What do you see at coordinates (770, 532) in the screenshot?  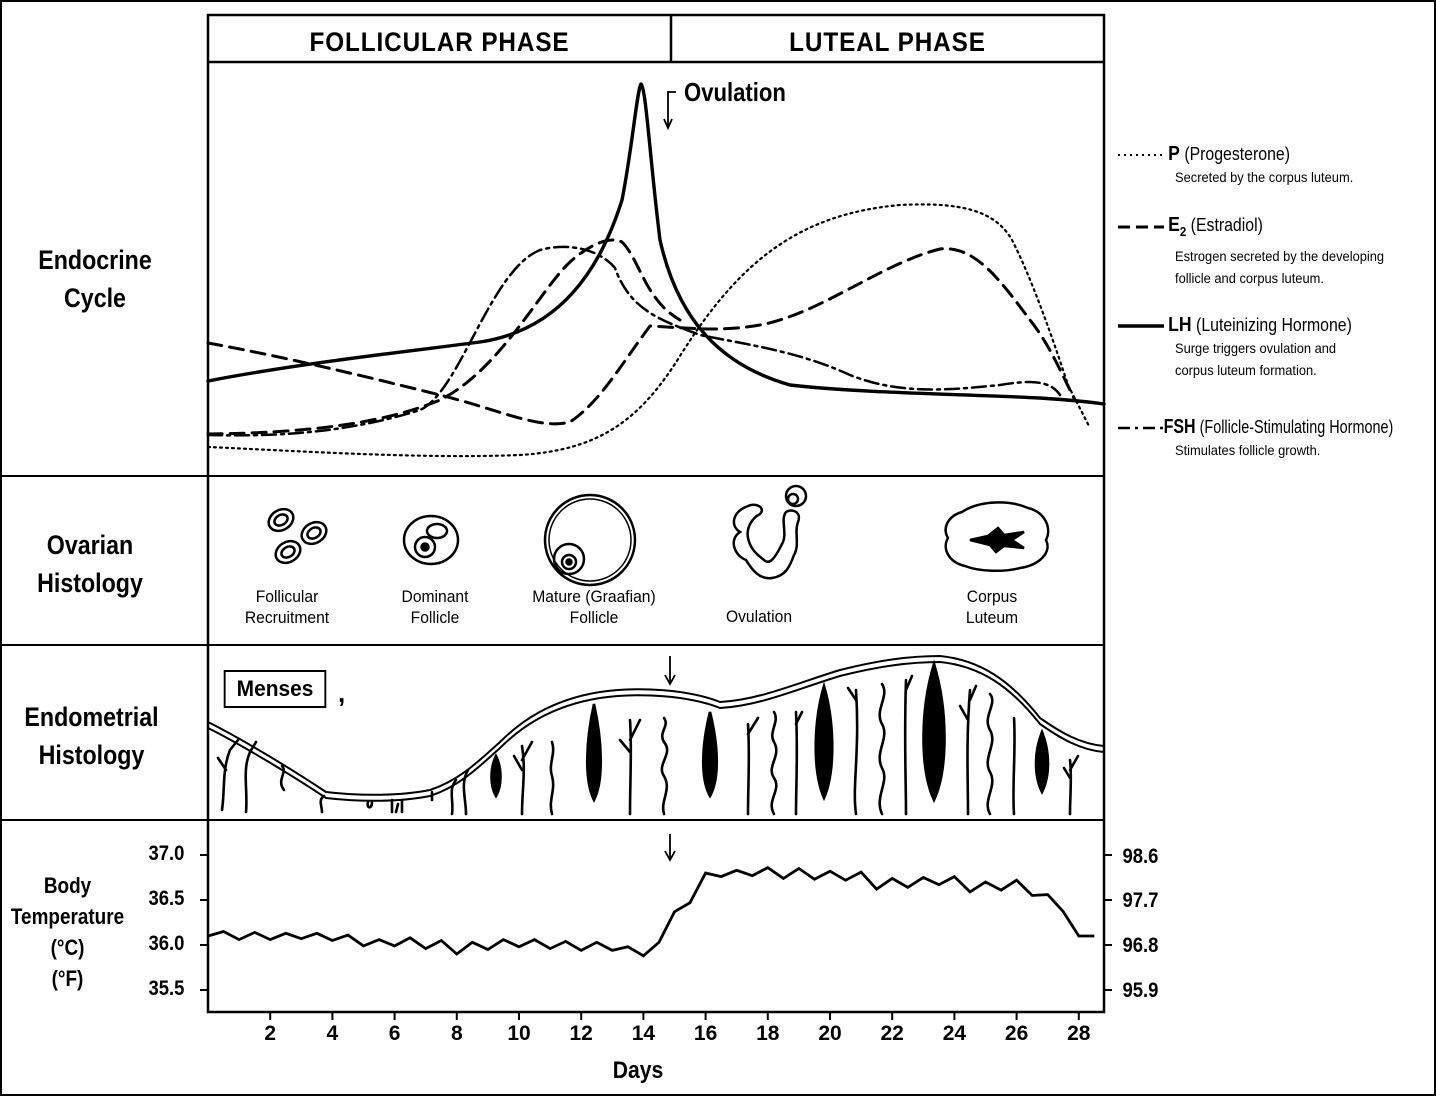 I see `ovulation-icon` at bounding box center [770, 532].